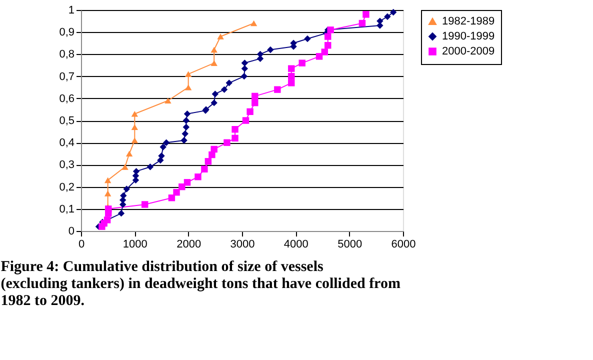  Describe the element at coordinates (66, 98) in the screenshot. I see `y-tick-label: 0,6` at that location.